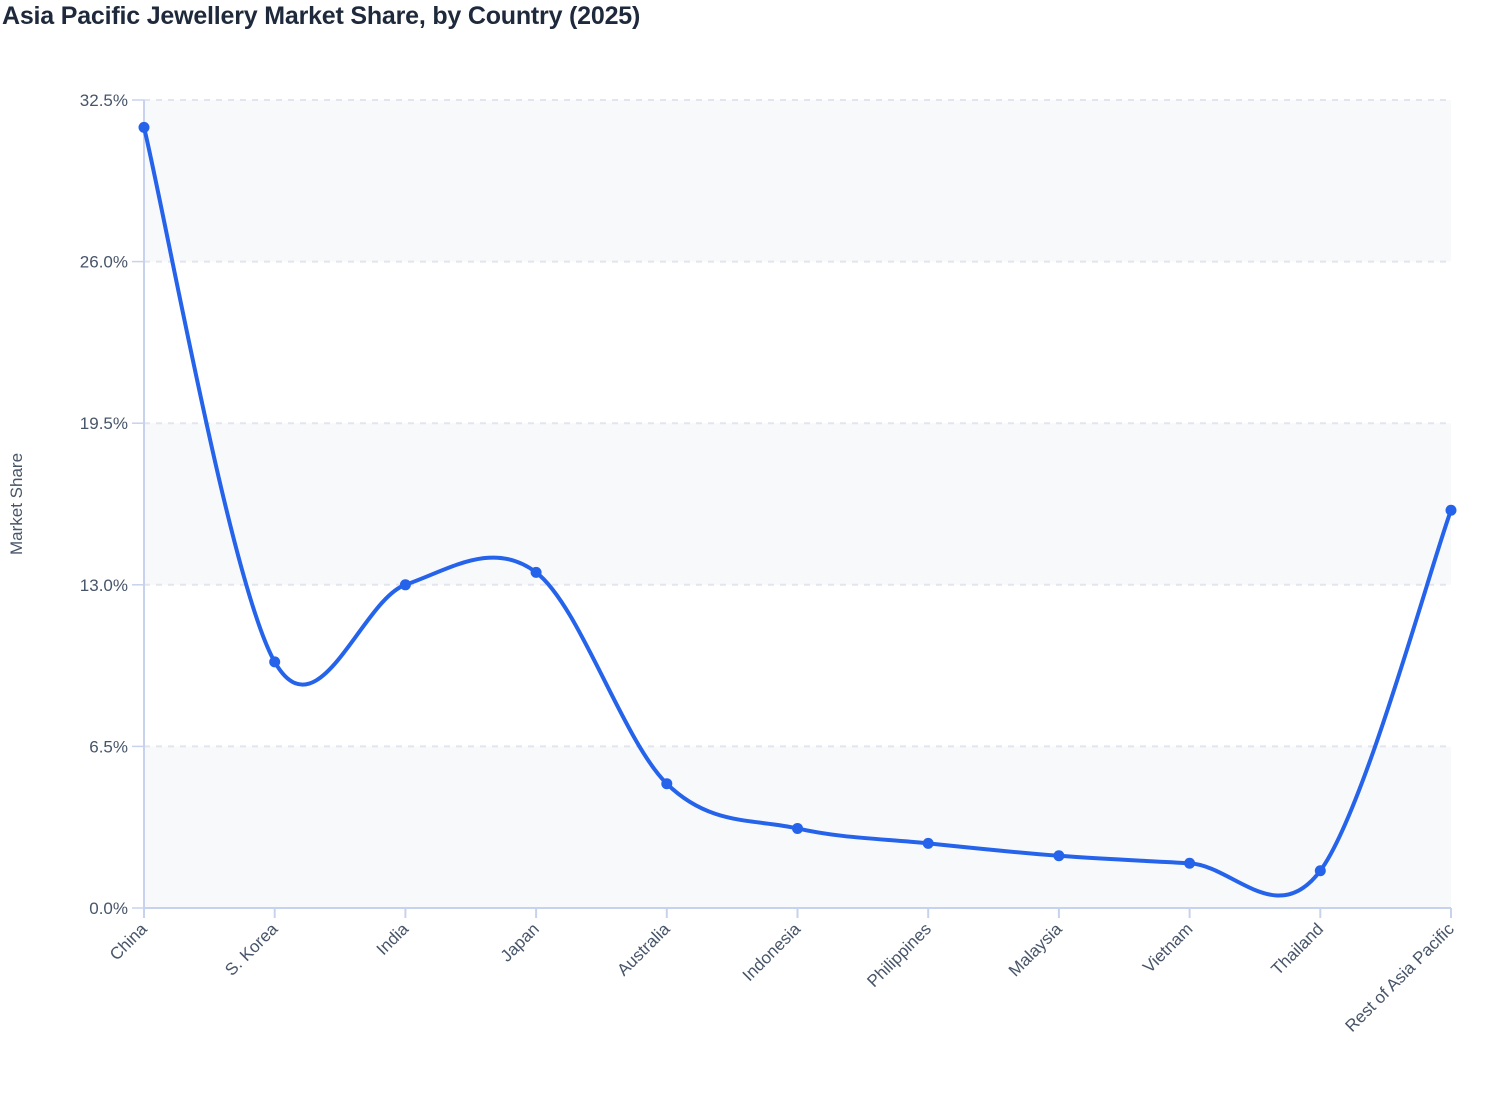  I want to click on data-point-india, so click(405, 585).